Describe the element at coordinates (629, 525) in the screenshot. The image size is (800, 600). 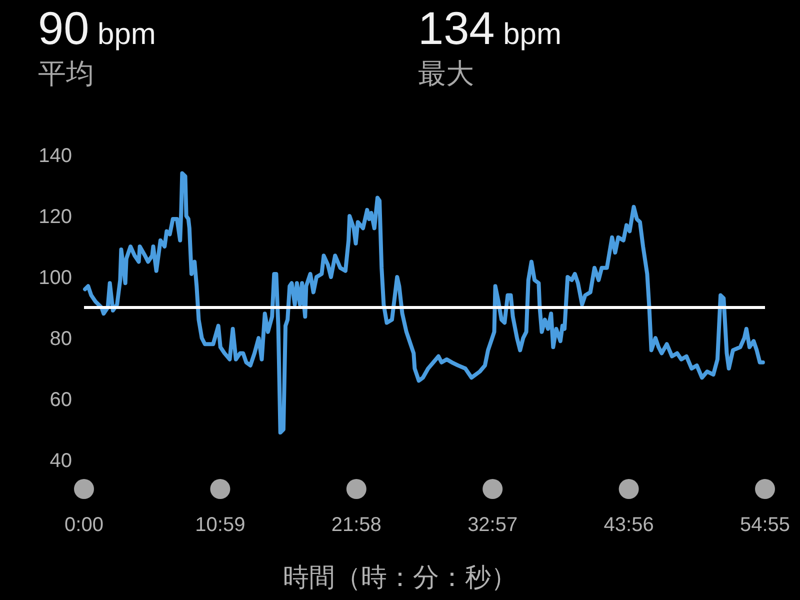
I see `x-tick-label: 43:56` at that location.